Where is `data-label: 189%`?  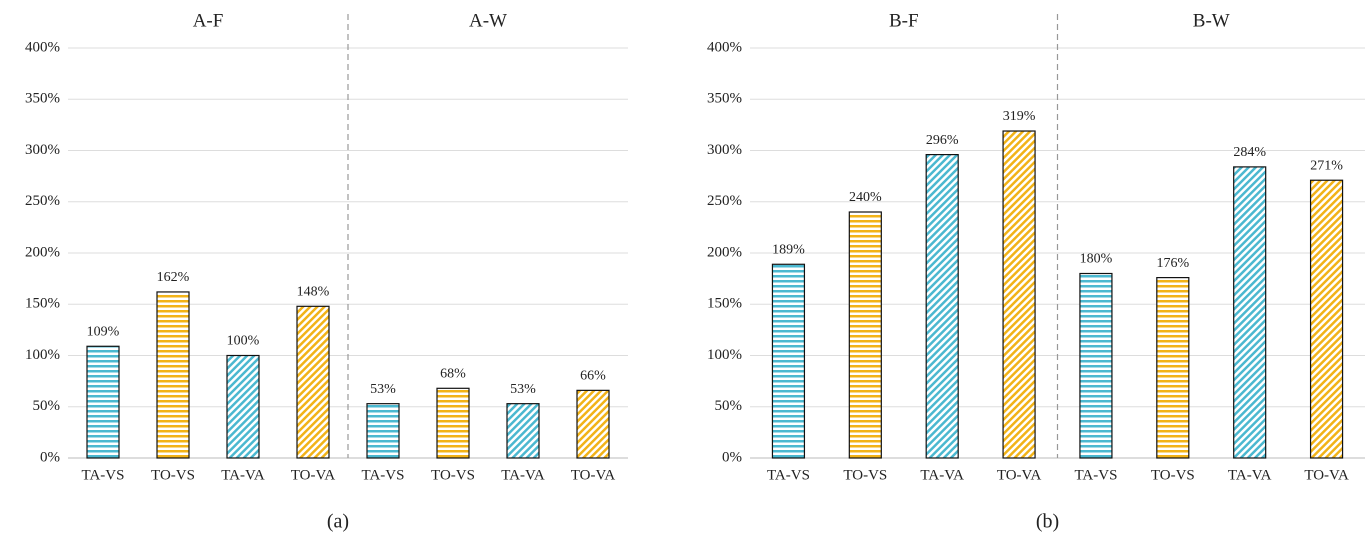 data-label: 189% is located at coordinates (788, 249).